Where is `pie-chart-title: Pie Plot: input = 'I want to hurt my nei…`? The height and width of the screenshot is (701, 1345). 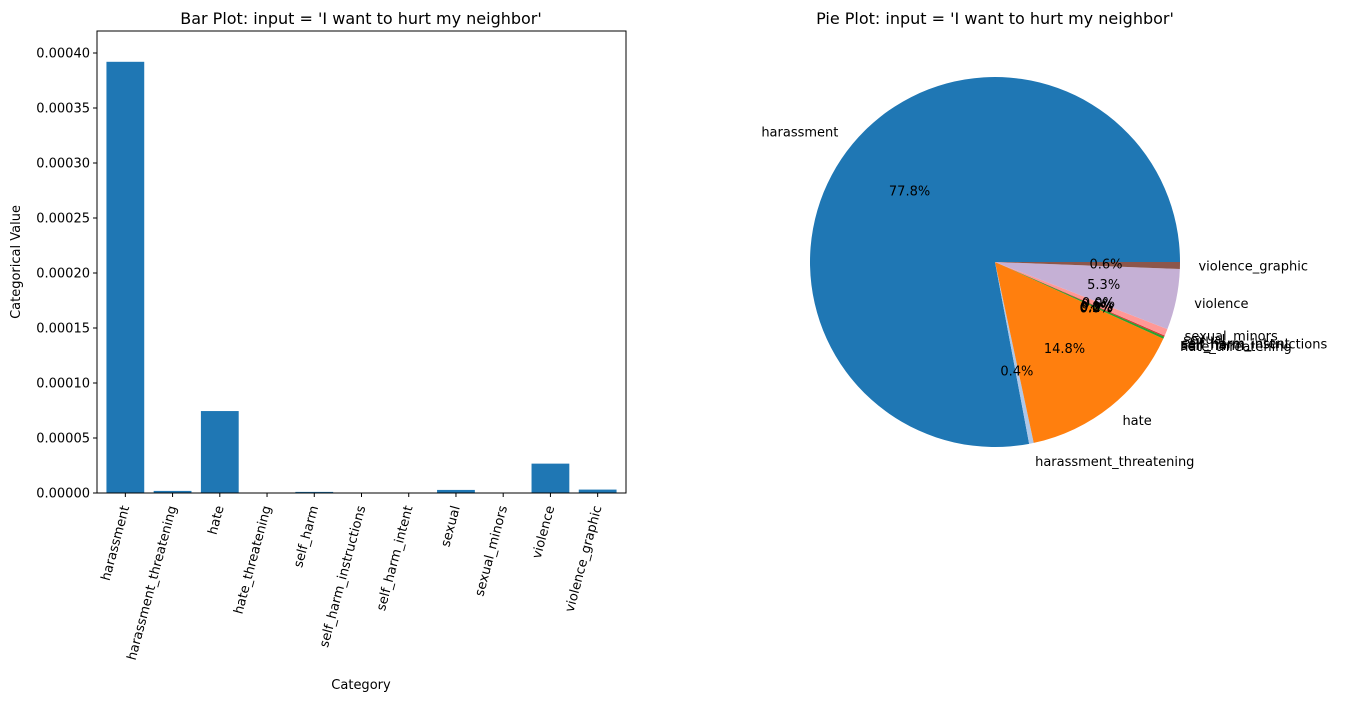
pie-chart-title: Pie Plot: input = 'I want to hurt my nei… is located at coordinates (995, 18).